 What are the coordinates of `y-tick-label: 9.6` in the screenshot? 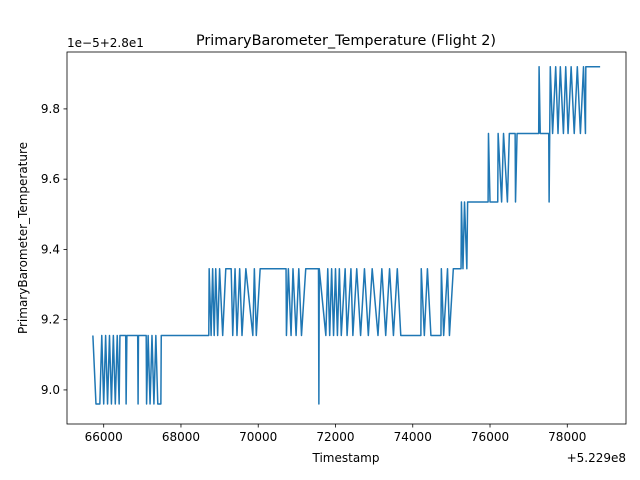 It's located at (50, 179).